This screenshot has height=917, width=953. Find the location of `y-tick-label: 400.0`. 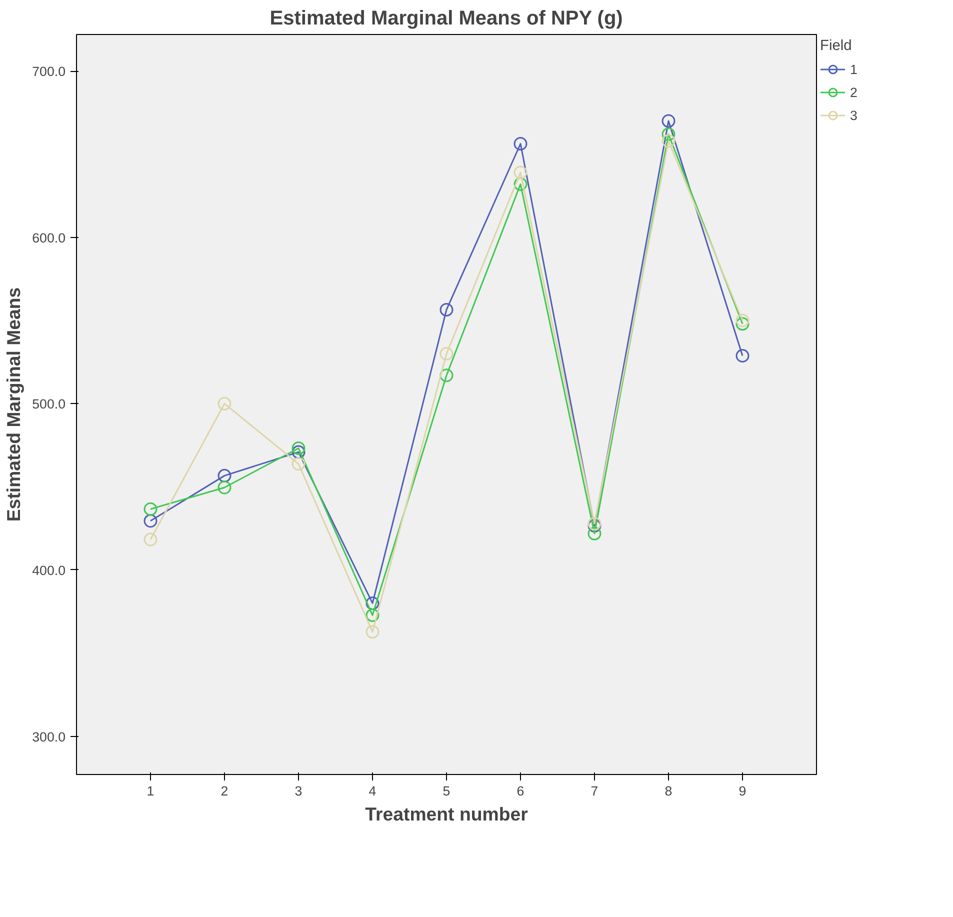

y-tick-label: 400.0 is located at coordinates (49, 570).